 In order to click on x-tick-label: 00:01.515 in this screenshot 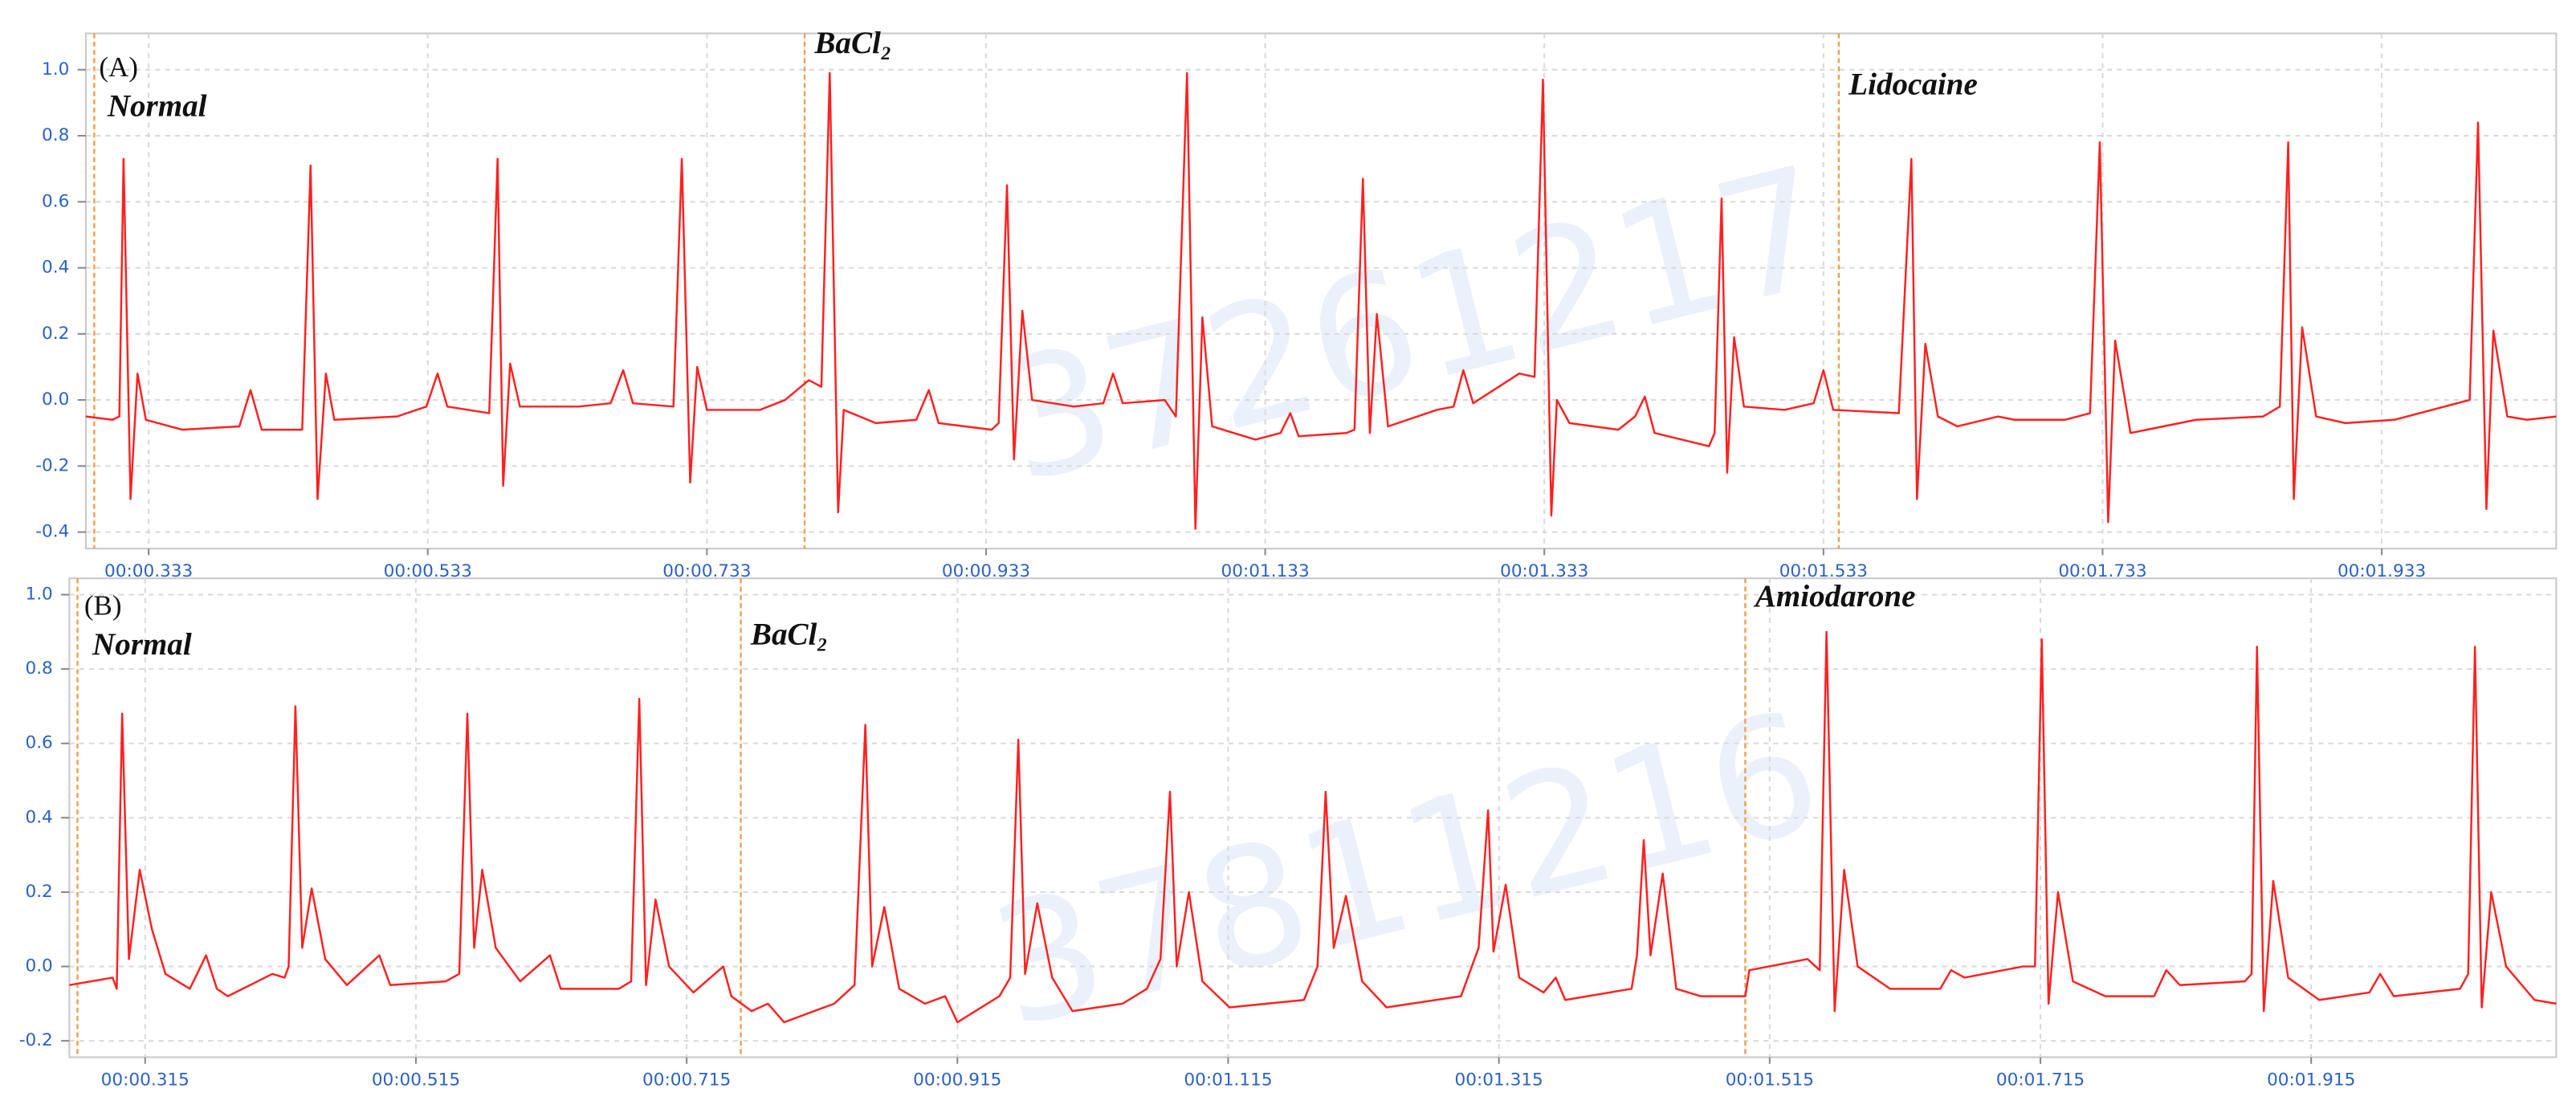, I will do `click(1770, 1080)`.